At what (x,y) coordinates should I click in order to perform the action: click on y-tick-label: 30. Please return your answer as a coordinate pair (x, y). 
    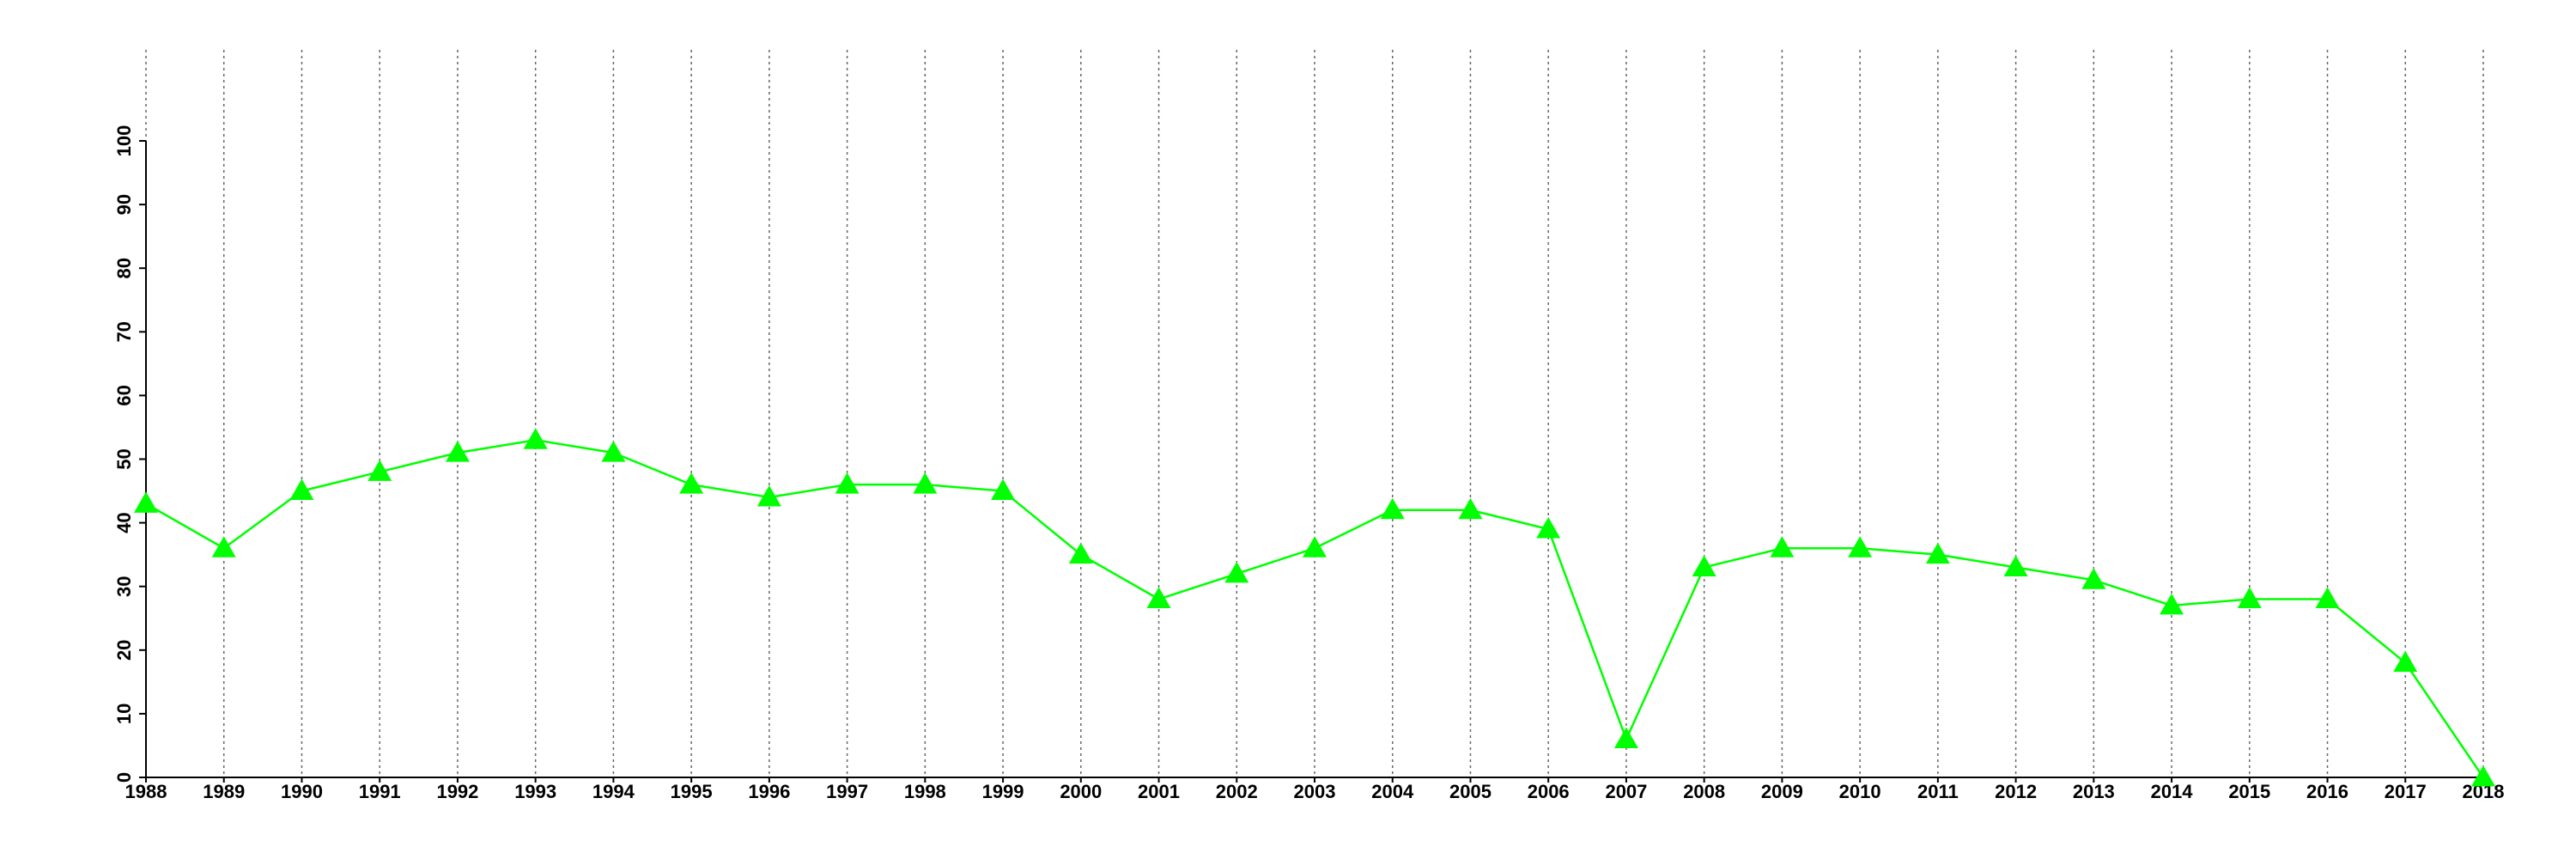
    Looking at the image, I should click on (124, 586).